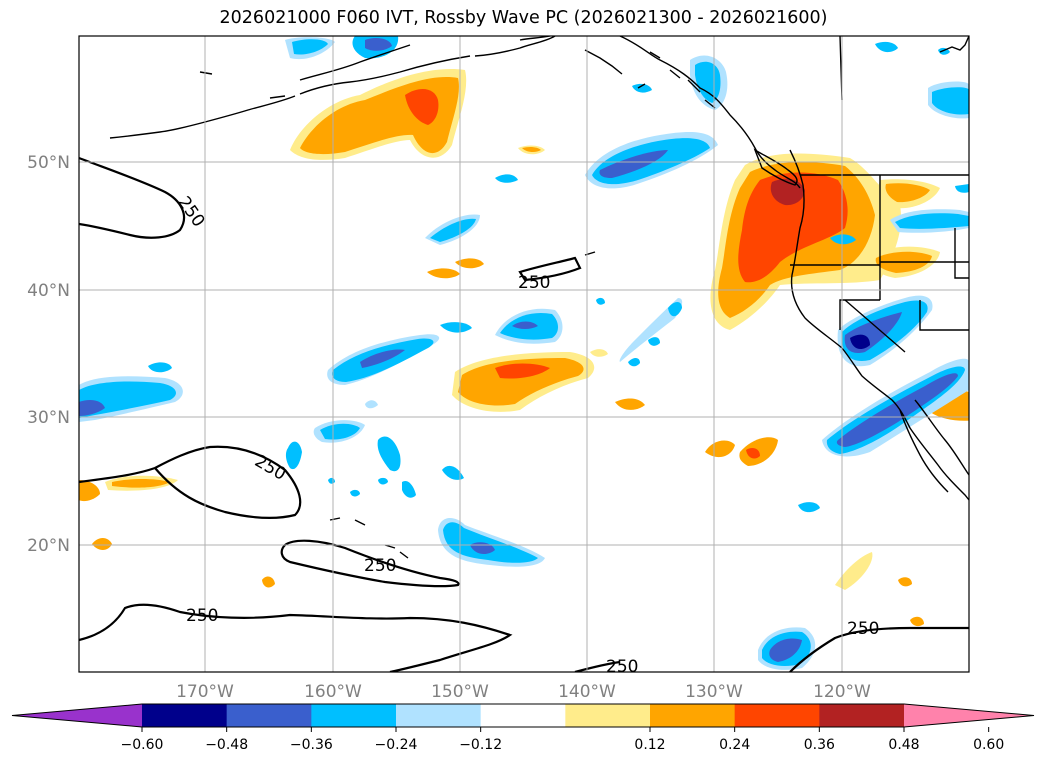  I want to click on colorbar-tick-label: 0.60, so click(988, 745).